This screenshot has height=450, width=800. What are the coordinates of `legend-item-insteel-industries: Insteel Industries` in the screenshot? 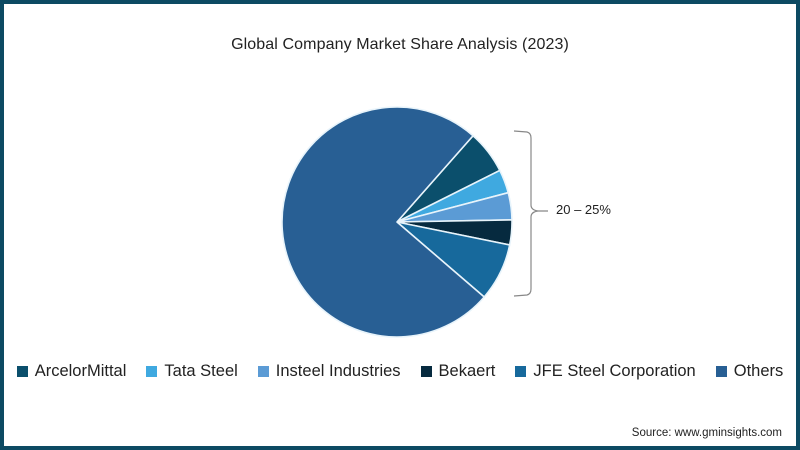 It's located at (329, 371).